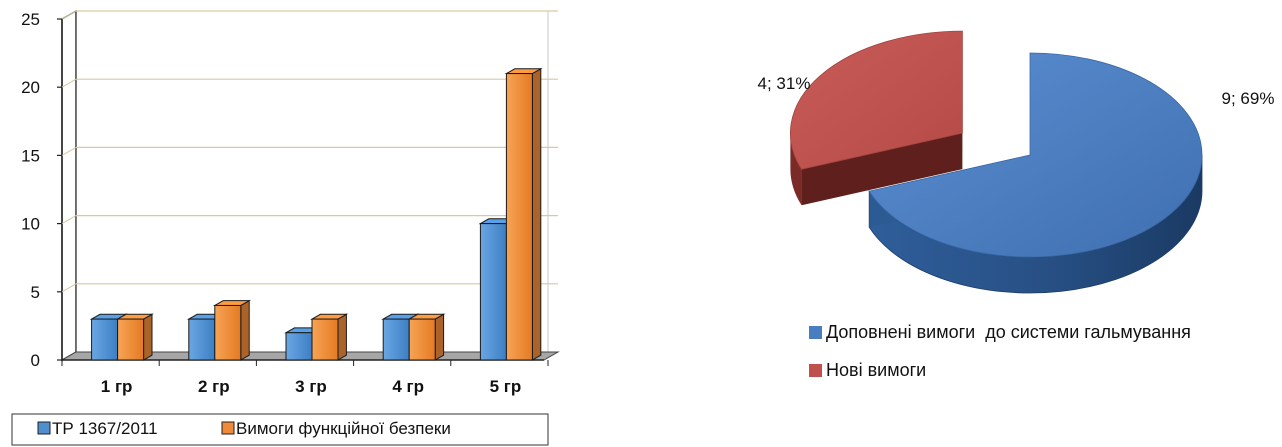  What do you see at coordinates (784, 83) in the screenshot?
I see `pie-label-nove: 4; 31%` at bounding box center [784, 83].